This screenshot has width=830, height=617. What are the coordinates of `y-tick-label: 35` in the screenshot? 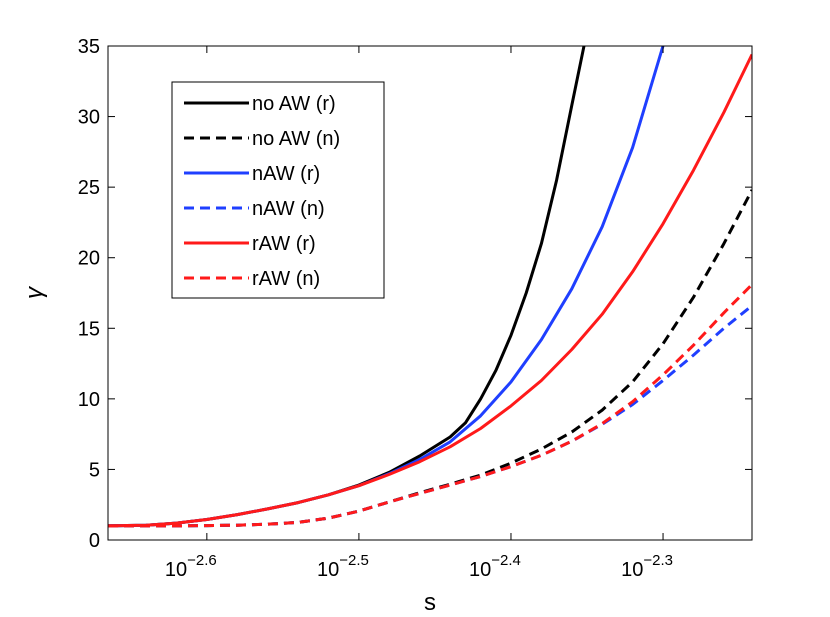 It's located at (89, 47).